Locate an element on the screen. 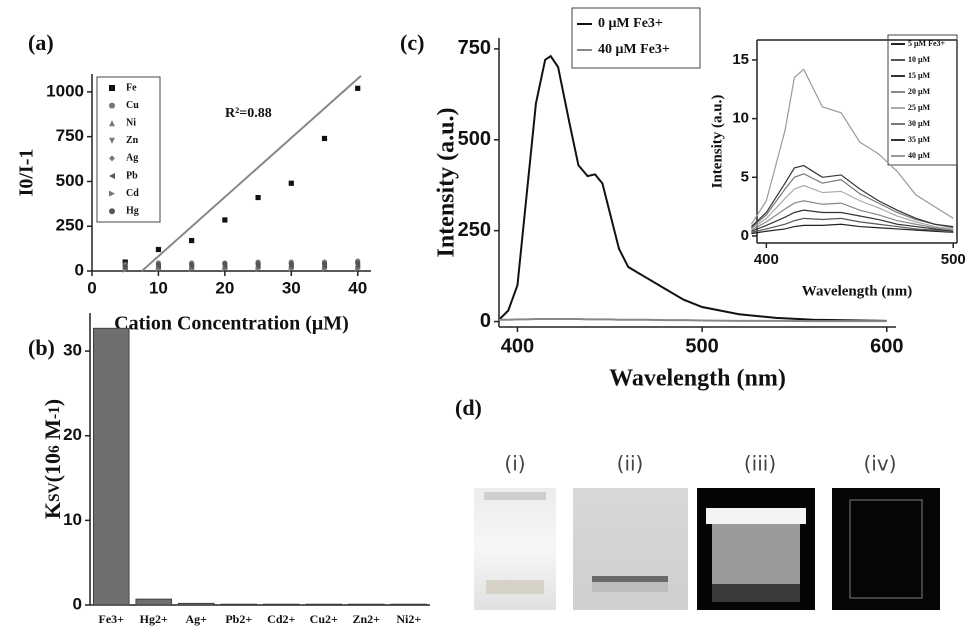 The height and width of the screenshot is (632, 971). x-tick-label: Pb2+ is located at coordinates (238, 619).